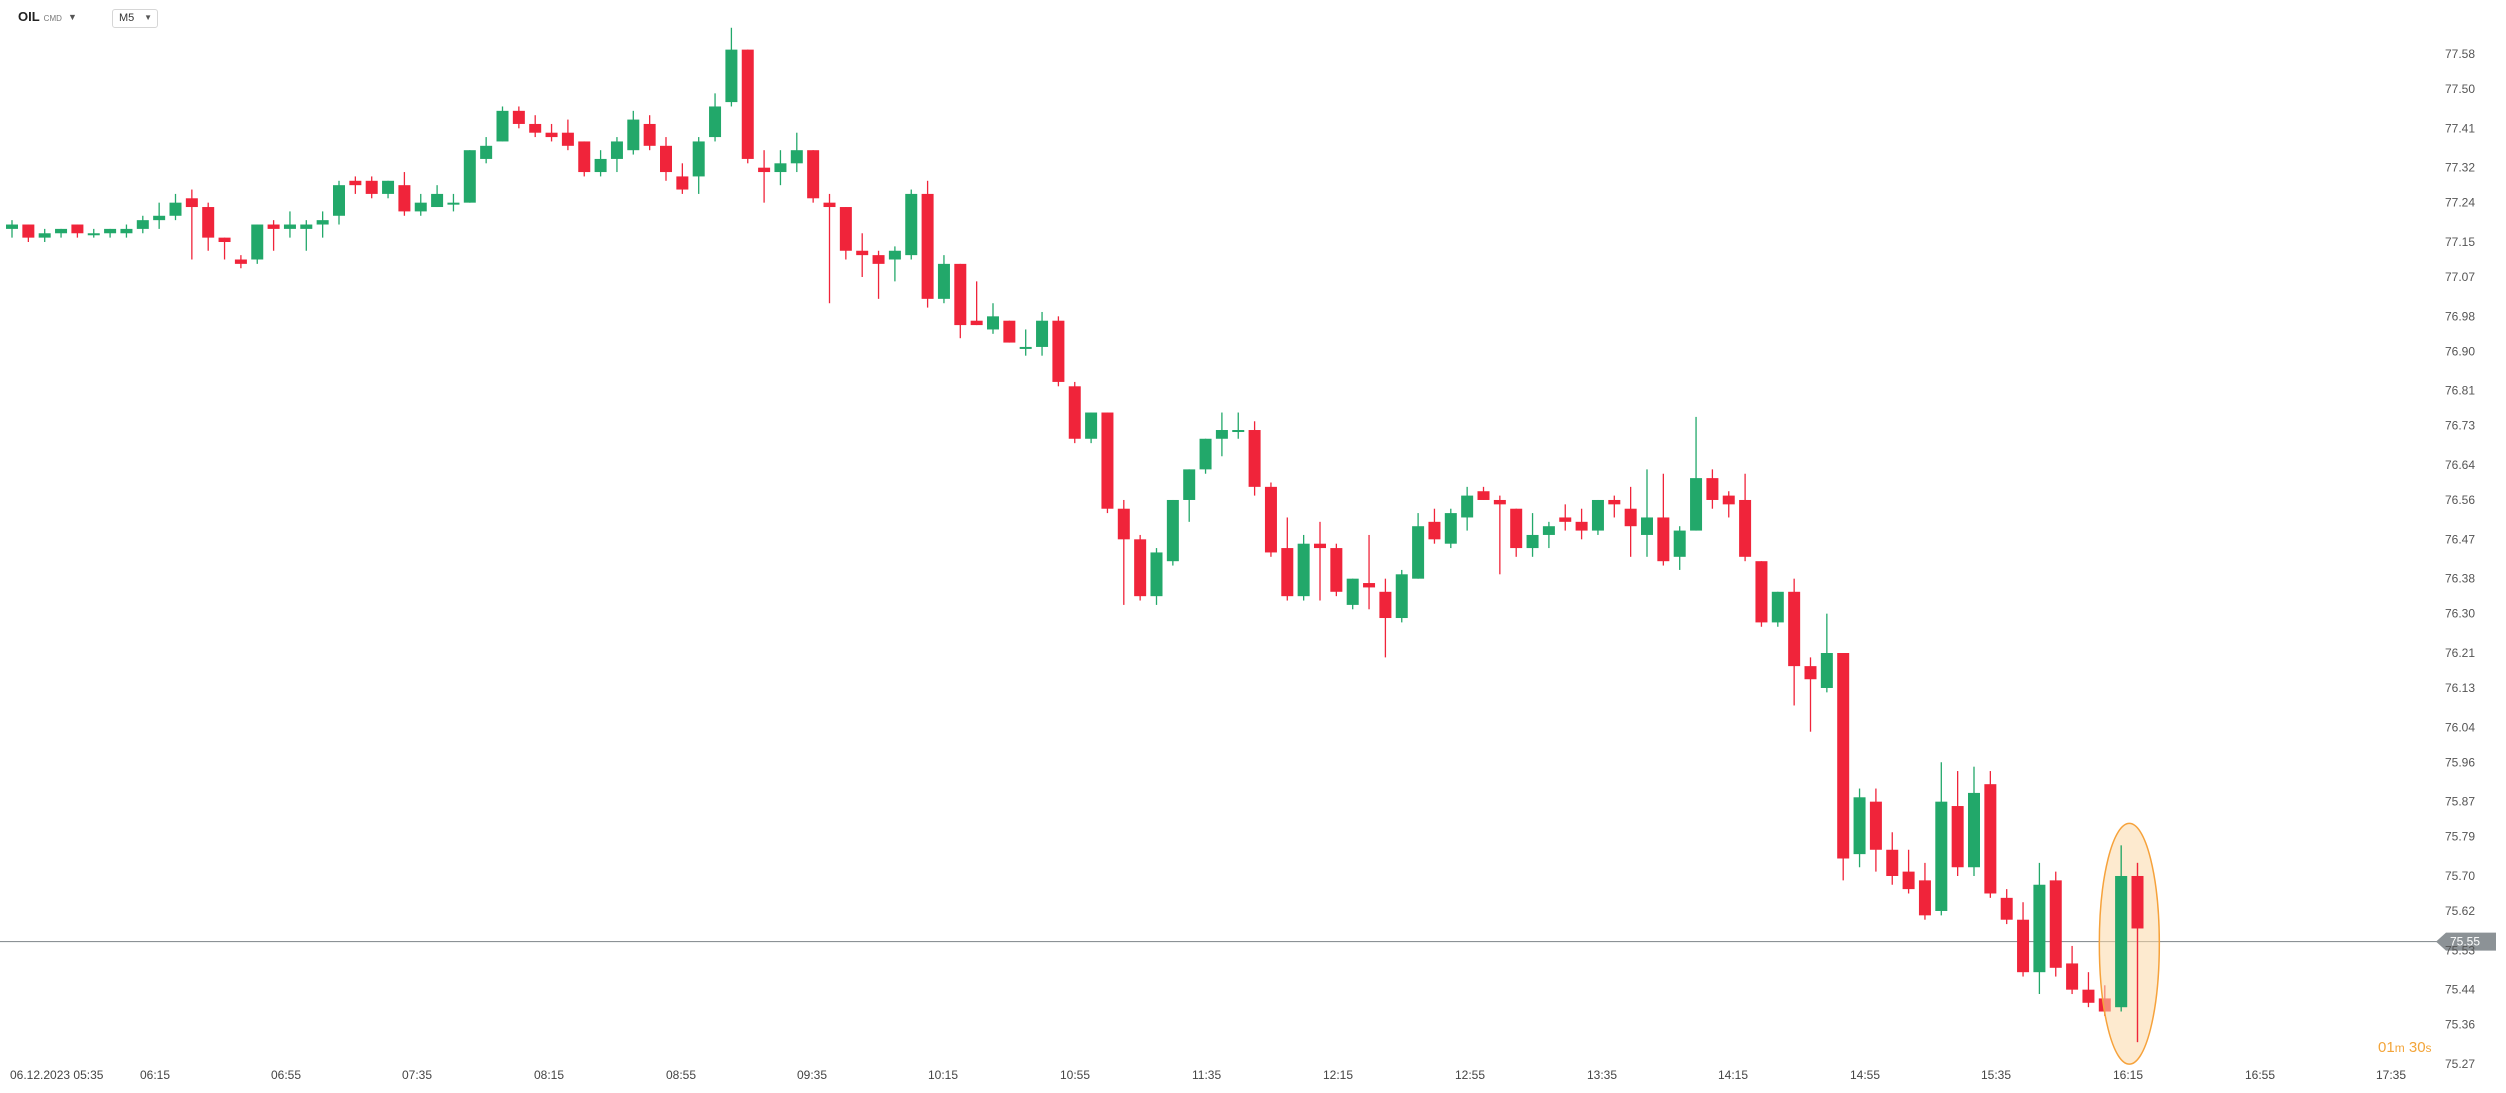  What do you see at coordinates (52, 18) in the screenshot?
I see `instrument-type: CMD` at bounding box center [52, 18].